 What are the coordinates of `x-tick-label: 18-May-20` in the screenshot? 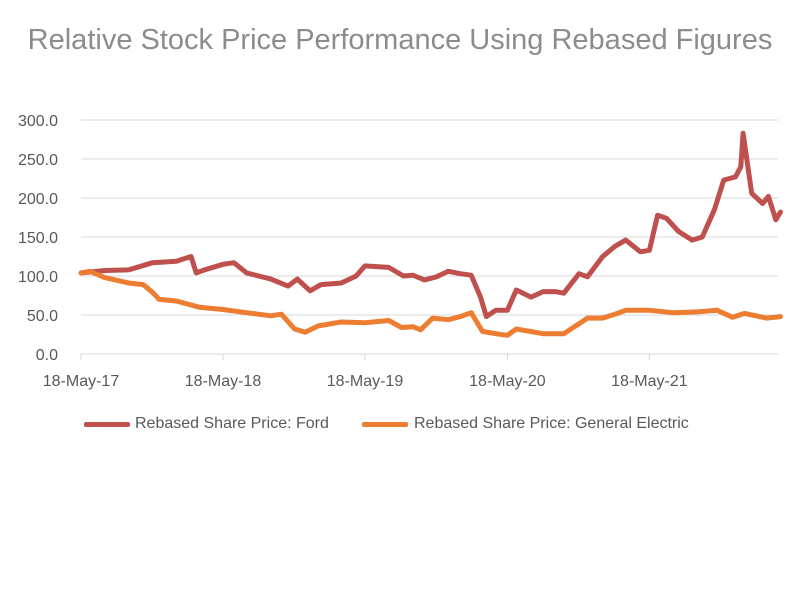 It's located at (507, 381).